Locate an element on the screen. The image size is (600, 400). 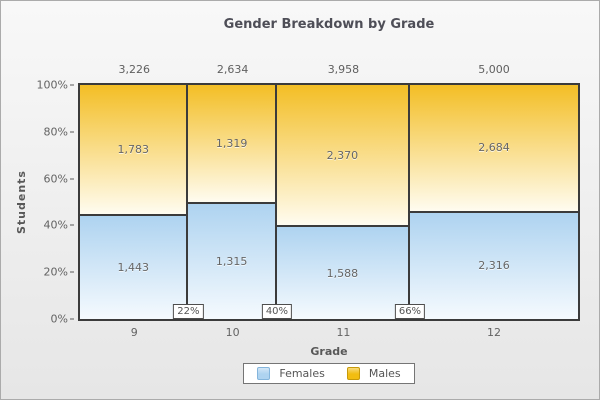
x-tick-label: 10 is located at coordinates (232, 332).